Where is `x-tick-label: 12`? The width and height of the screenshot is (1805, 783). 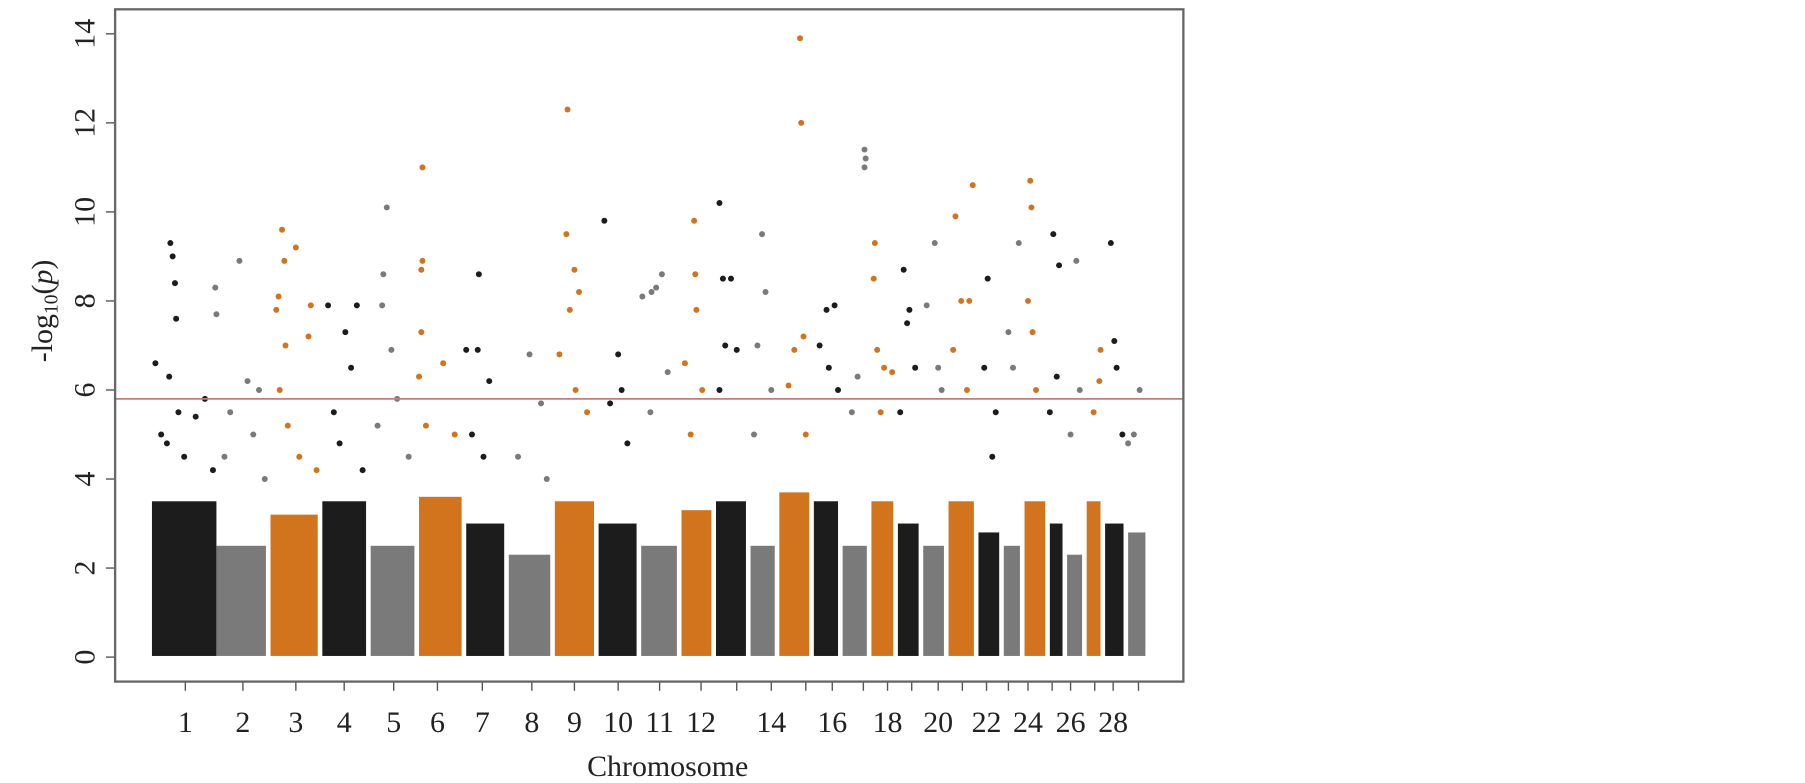
x-tick-label: 12 is located at coordinates (701, 722).